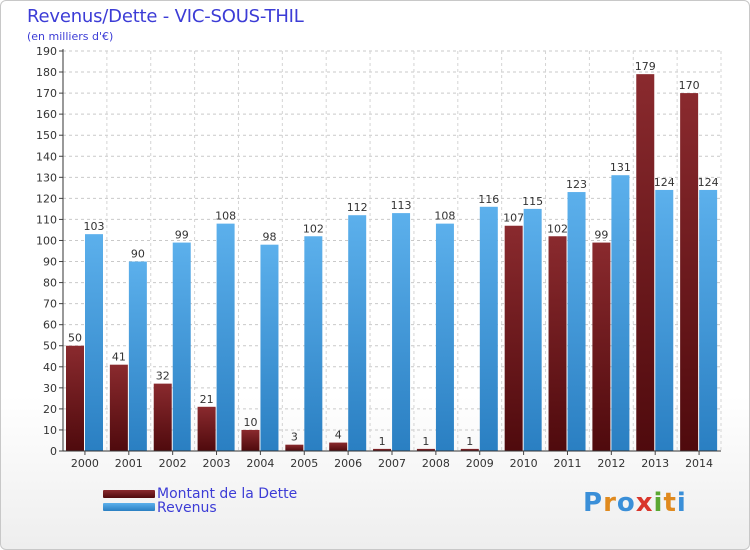  Describe the element at coordinates (46, 177) in the screenshot. I see `y-tick-label: 130` at that location.